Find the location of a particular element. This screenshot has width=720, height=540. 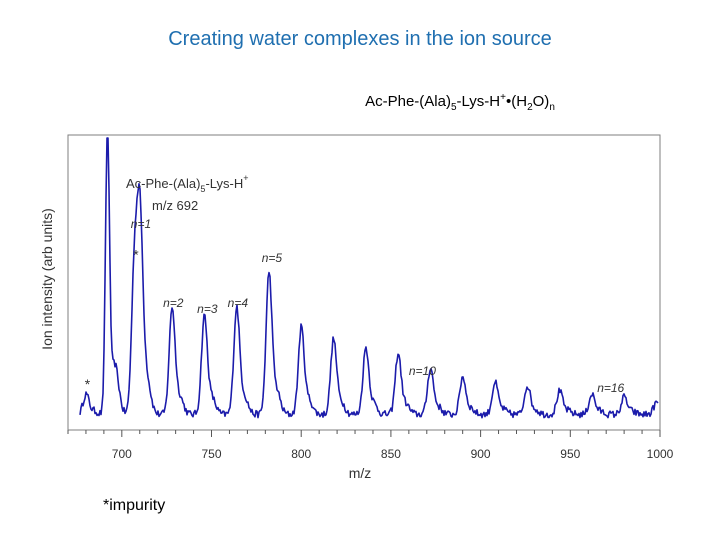

peak-annotation: n=1 is located at coordinates (141, 224).